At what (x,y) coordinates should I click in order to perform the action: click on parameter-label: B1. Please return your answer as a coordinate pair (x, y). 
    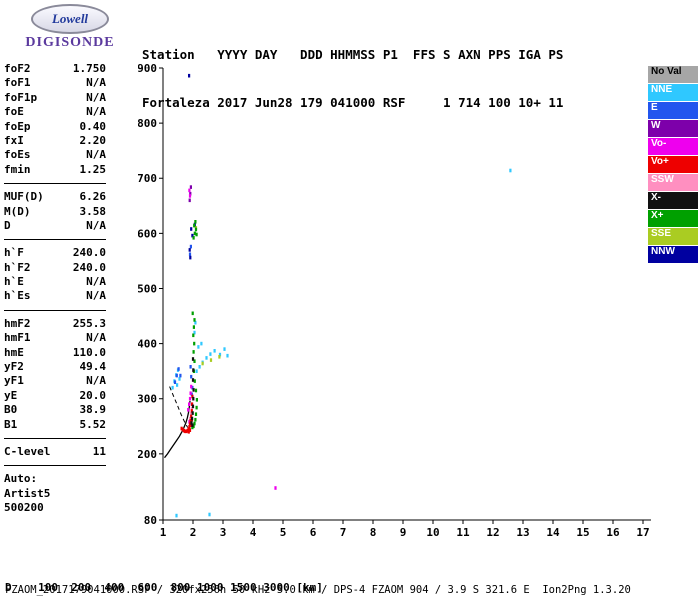
    Looking at the image, I should click on (11, 424).